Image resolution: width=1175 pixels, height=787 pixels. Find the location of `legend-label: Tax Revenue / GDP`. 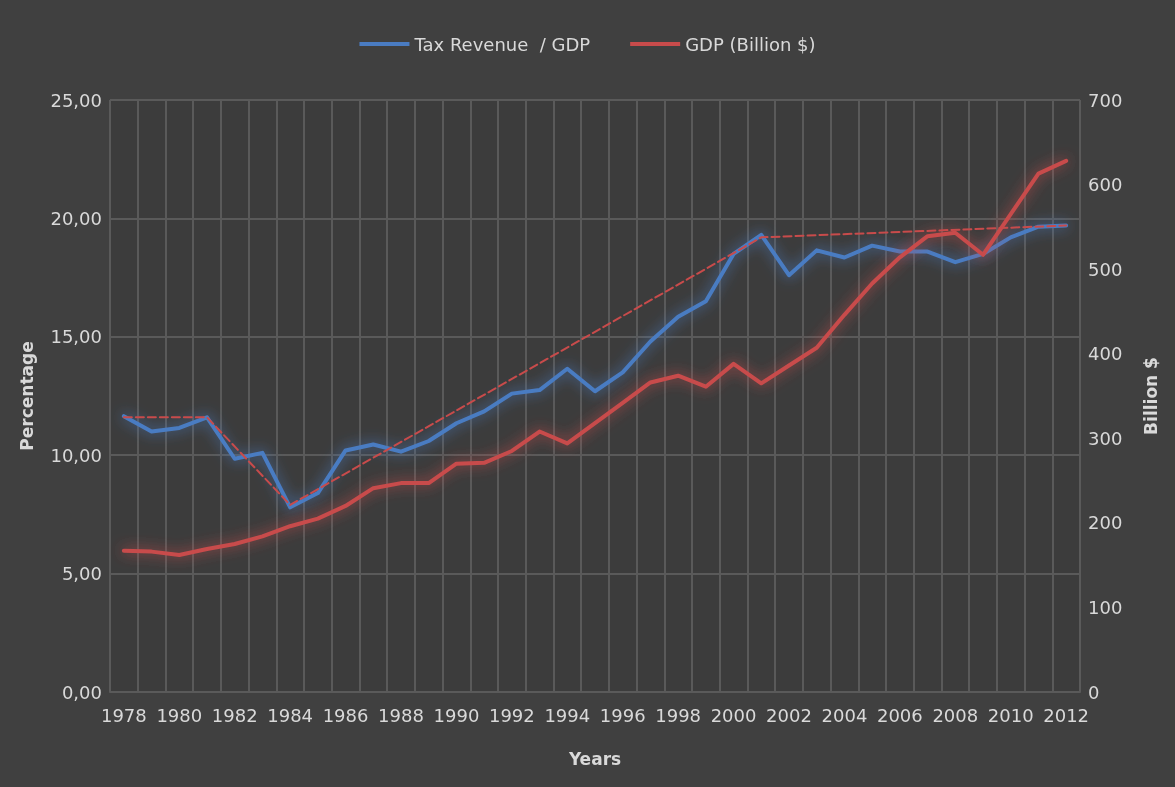

legend-label: Tax Revenue / GDP is located at coordinates (502, 44).